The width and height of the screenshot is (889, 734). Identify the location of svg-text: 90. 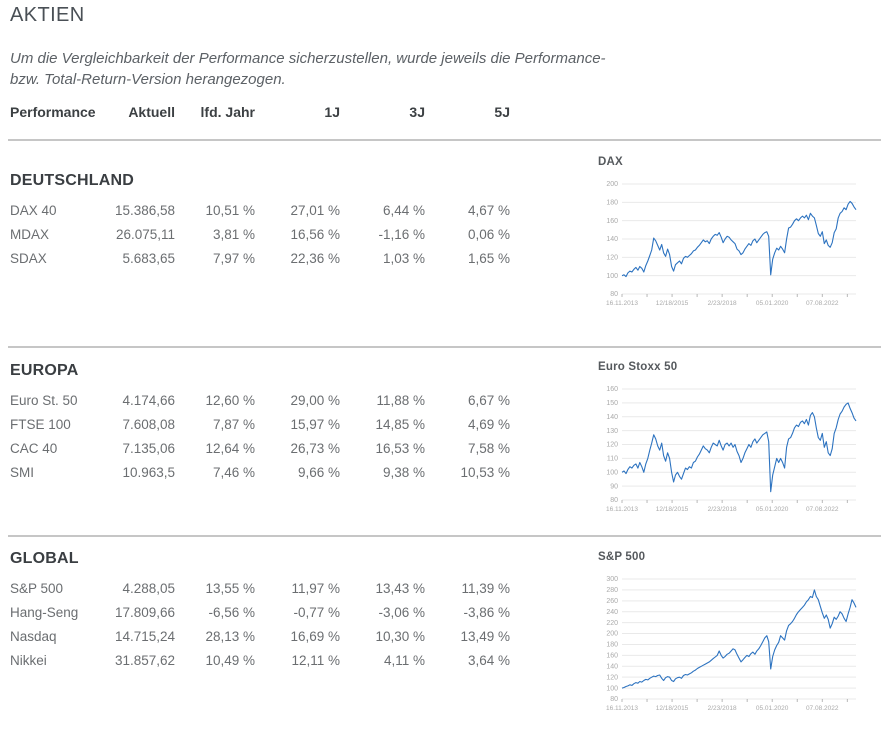
(614, 486).